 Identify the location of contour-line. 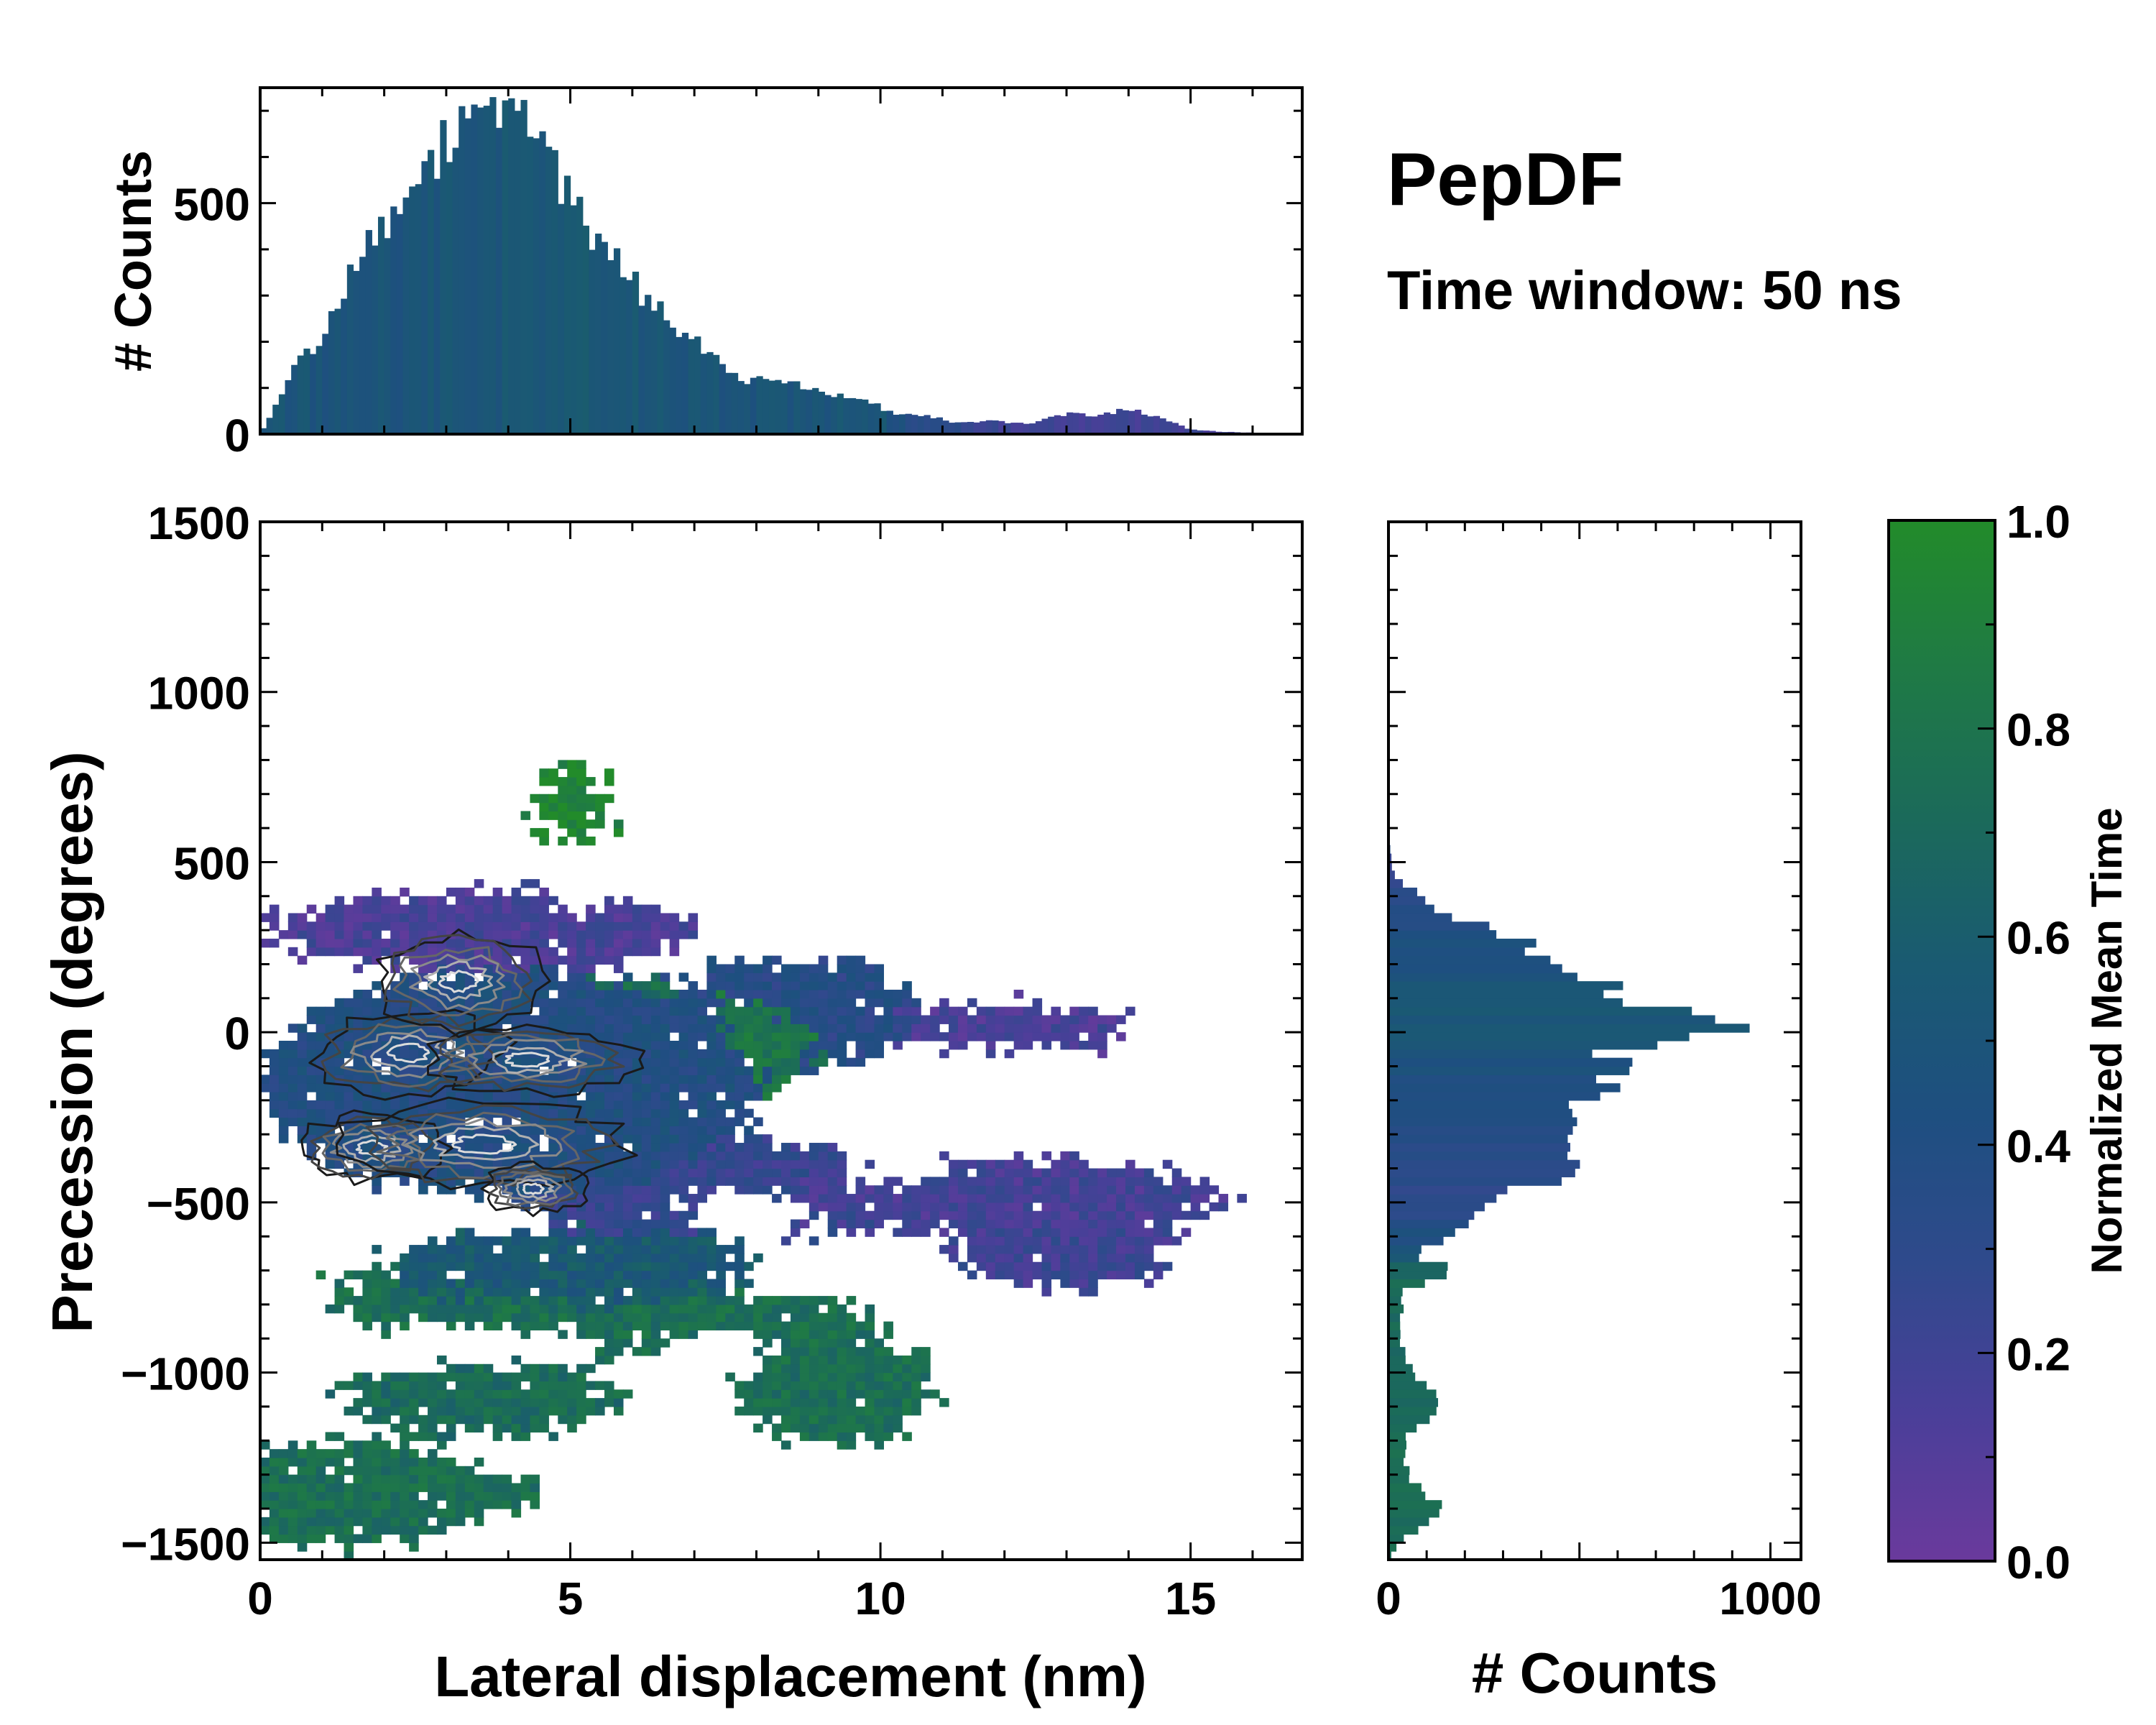
(484, 1144).